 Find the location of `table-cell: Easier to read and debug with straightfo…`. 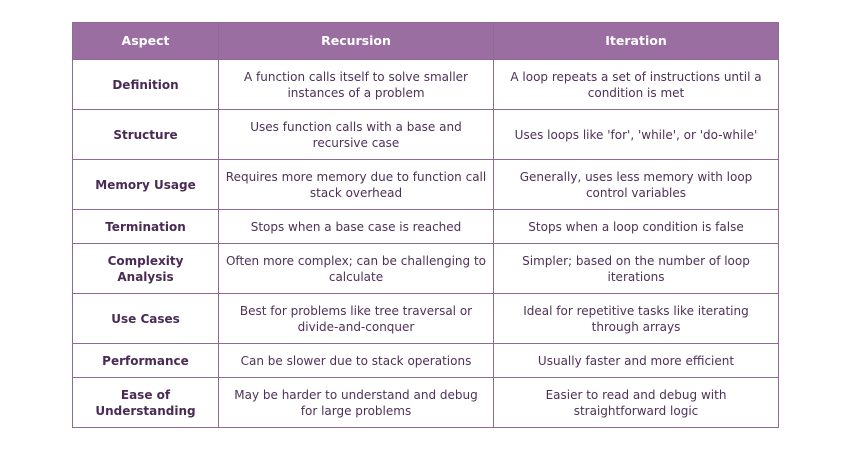

table-cell: Easier to read and debug with straightfo… is located at coordinates (636, 402).